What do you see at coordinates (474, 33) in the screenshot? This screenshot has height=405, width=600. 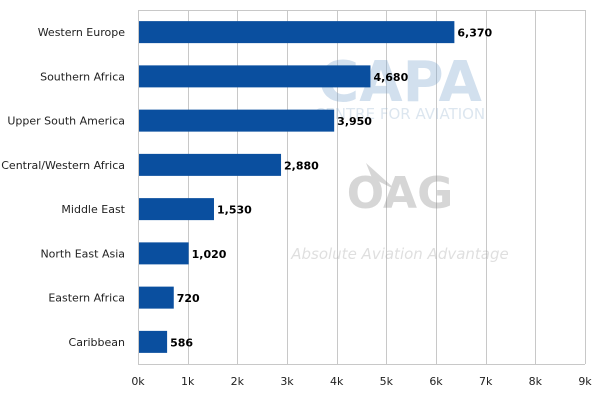 I see `data-label: 6,370` at bounding box center [474, 33].